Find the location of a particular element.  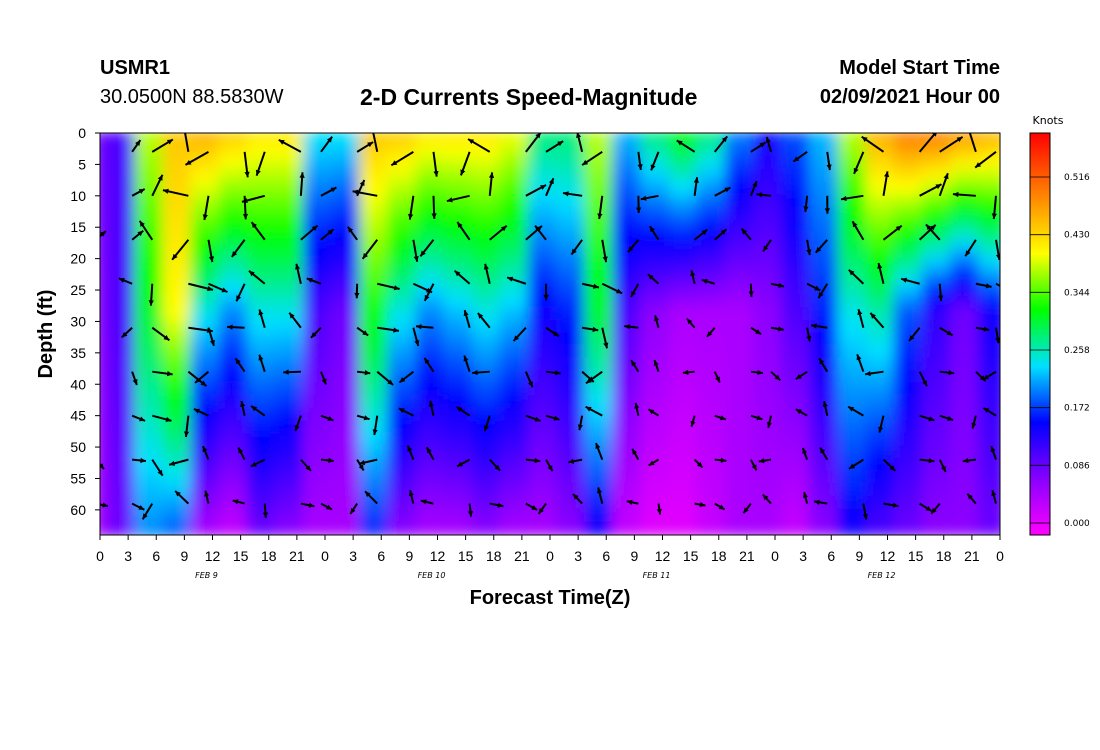

y-tick-label: 40 is located at coordinates (78, 384).